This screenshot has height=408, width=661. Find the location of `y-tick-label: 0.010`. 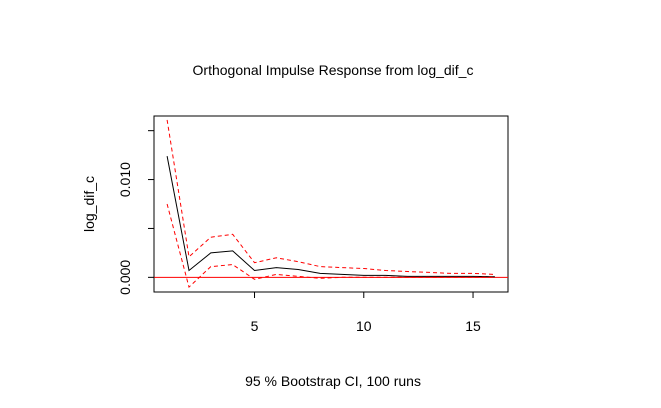

y-tick-label: 0.010 is located at coordinates (125, 179).